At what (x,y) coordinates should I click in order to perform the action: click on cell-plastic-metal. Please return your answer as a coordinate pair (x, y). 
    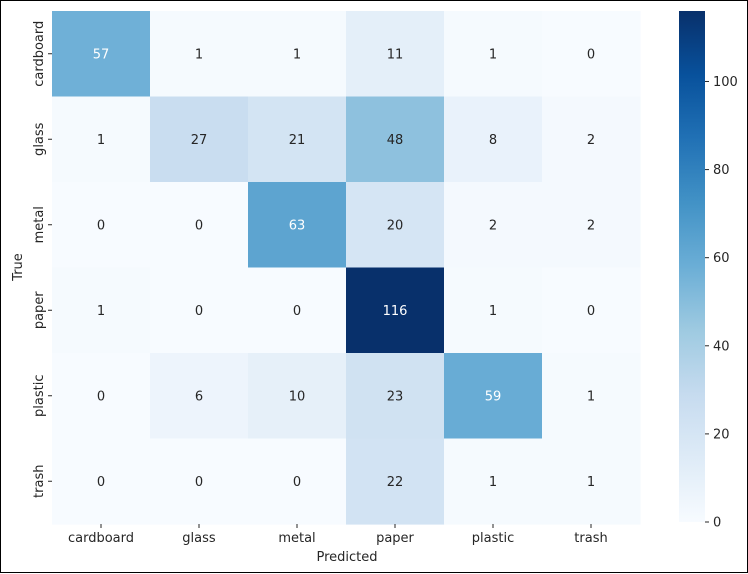
    Looking at the image, I should click on (297, 396).